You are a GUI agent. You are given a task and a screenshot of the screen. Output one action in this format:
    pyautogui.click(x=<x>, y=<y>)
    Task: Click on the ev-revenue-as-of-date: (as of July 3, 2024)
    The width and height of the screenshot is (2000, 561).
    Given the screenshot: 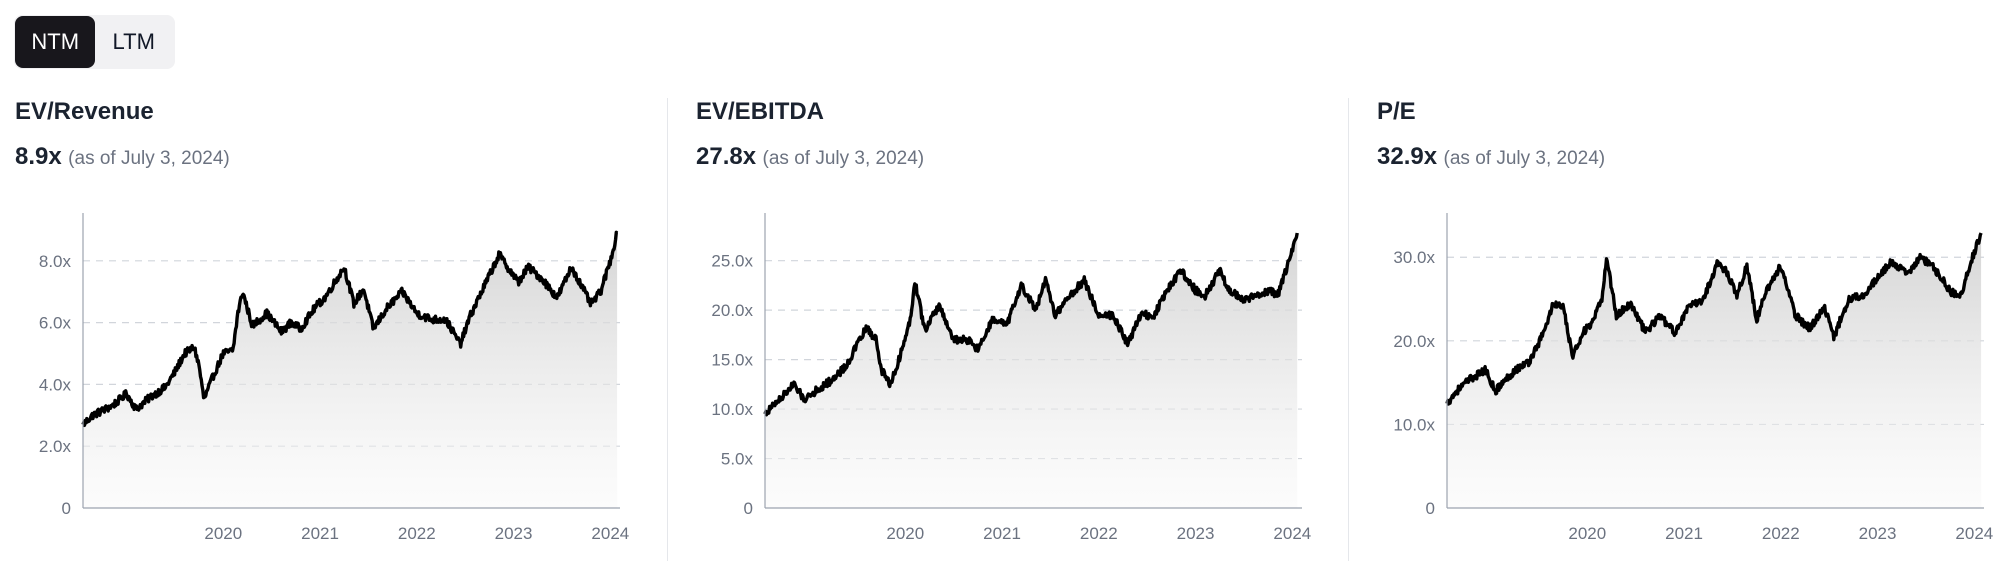 What is the action you would take?
    pyautogui.click(x=149, y=158)
    